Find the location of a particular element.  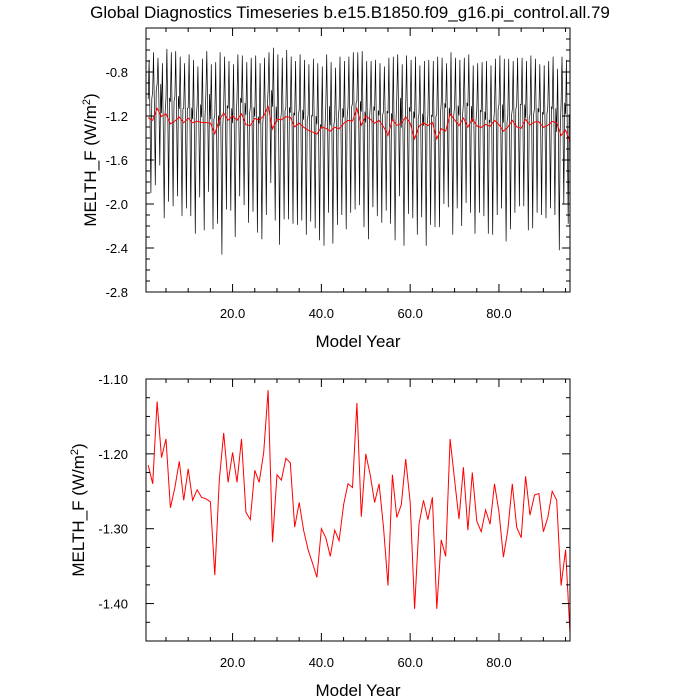

top-ytick-label: -0.8 is located at coordinates (117, 72).